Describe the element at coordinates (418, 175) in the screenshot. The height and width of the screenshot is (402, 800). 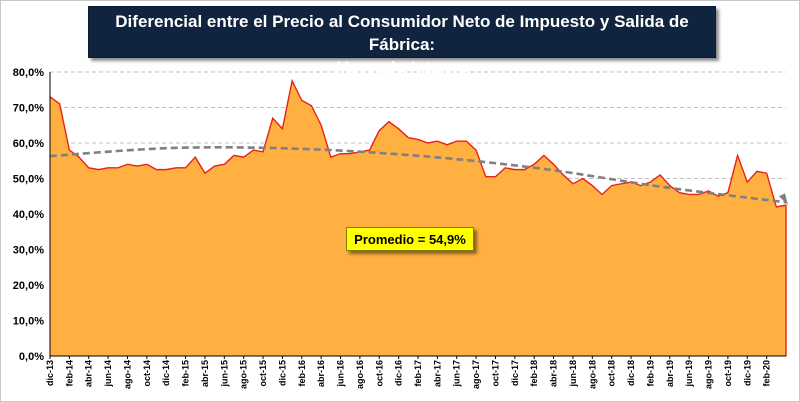
I see `trend-line` at that location.